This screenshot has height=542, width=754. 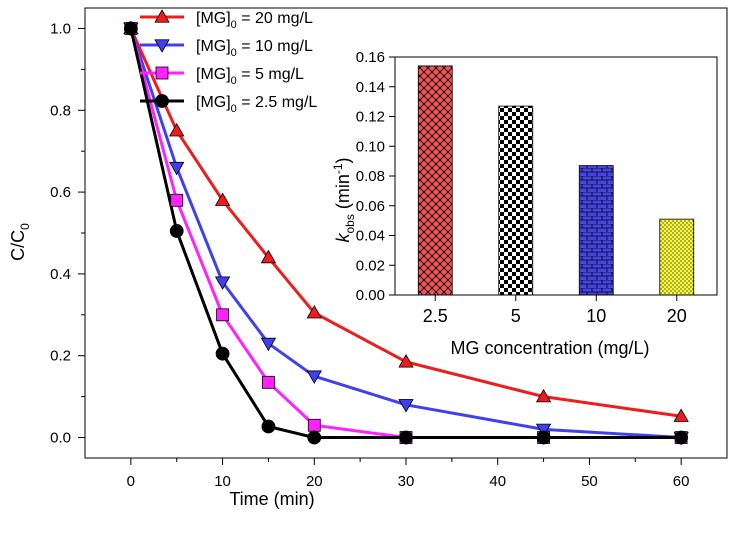 I want to click on x-tick-label: 40, so click(x=497, y=481).